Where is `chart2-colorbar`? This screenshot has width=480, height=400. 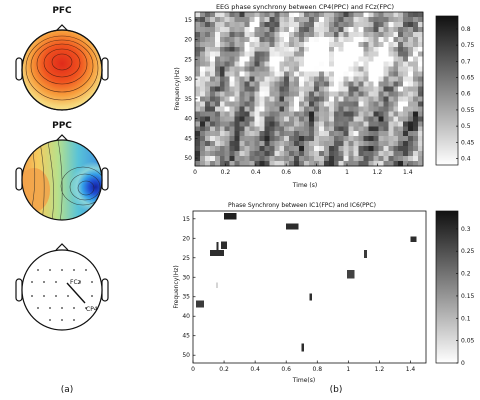 chart2-colorbar is located at coordinates (447, 287).